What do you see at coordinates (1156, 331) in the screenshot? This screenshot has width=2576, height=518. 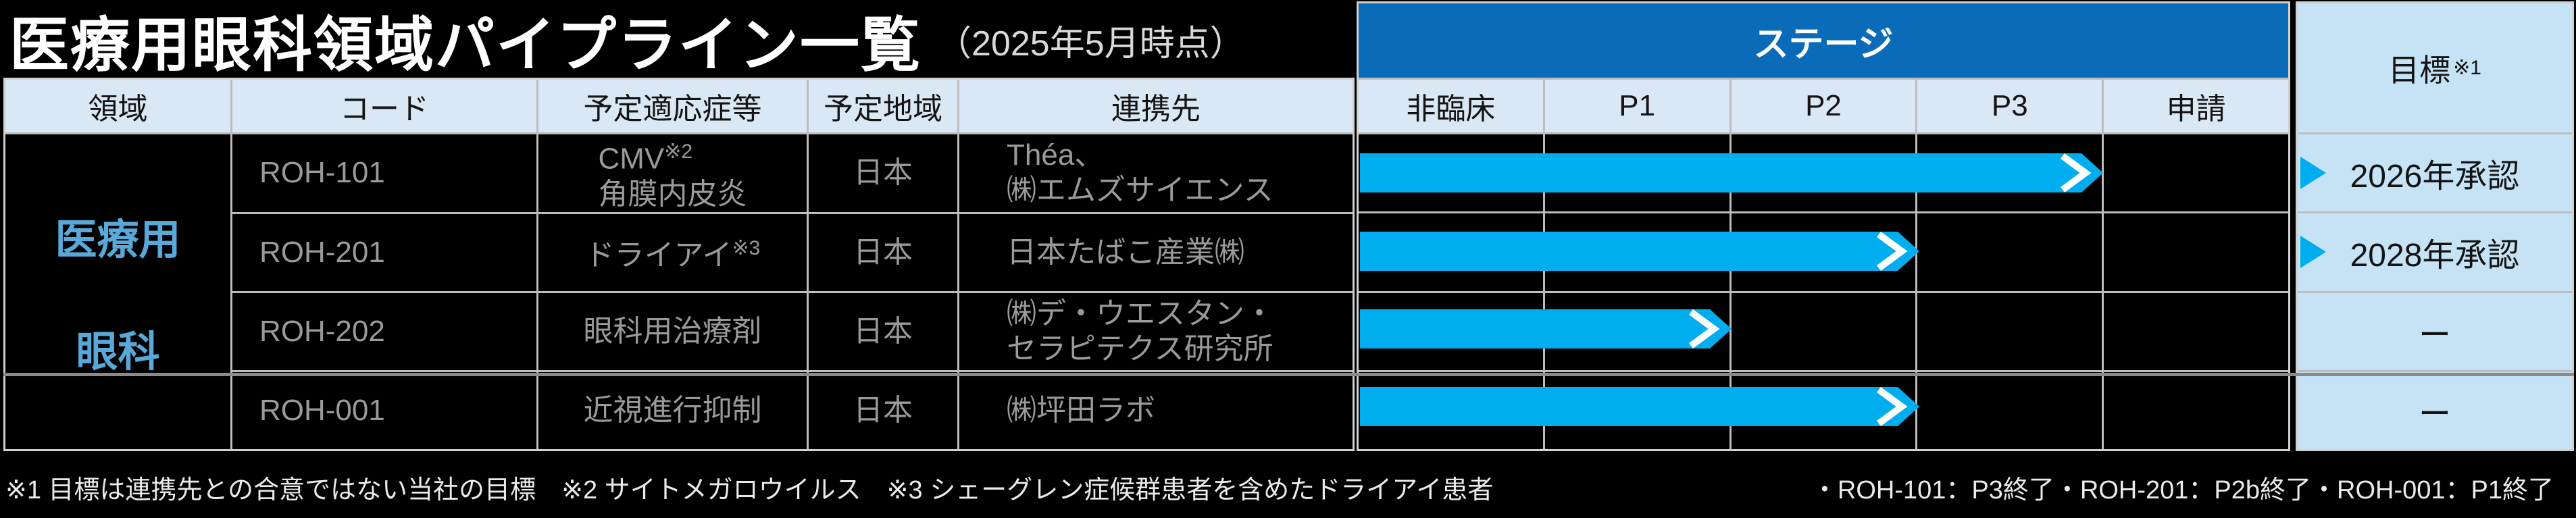 I see `row3-partner: ㈱デ・ウエスタン・ セラピテクス研究所` at bounding box center [1156, 331].